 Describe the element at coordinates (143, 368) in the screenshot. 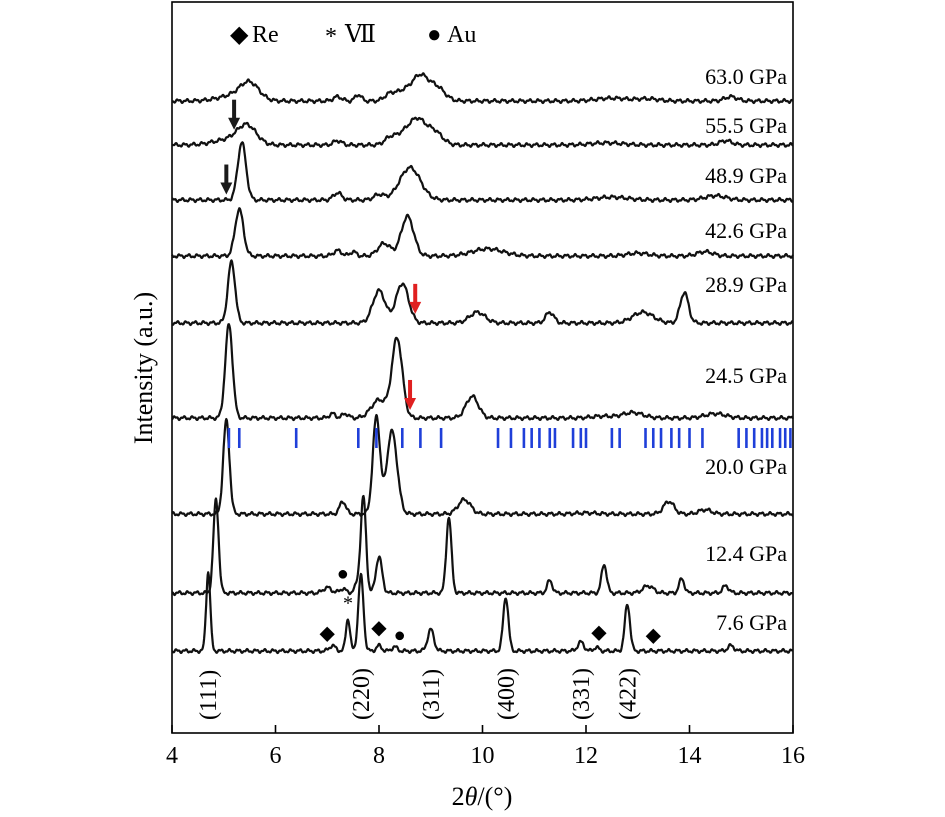

I see `y-axis-title: Intensity (a.u.)` at that location.